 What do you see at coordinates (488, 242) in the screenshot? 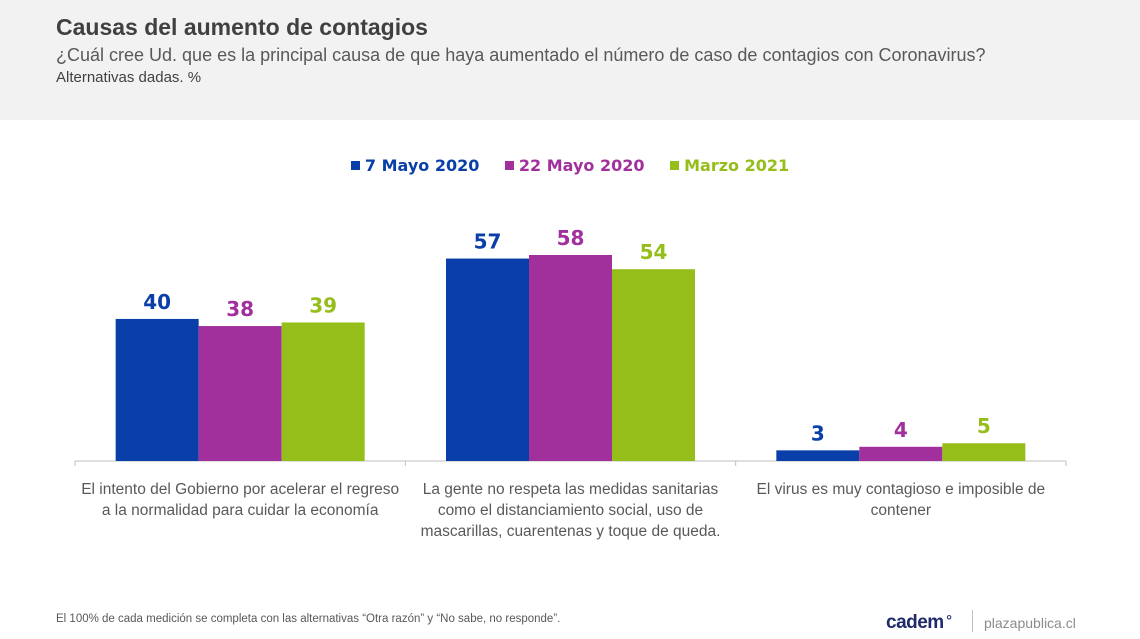
I see `data-label: 57` at bounding box center [488, 242].